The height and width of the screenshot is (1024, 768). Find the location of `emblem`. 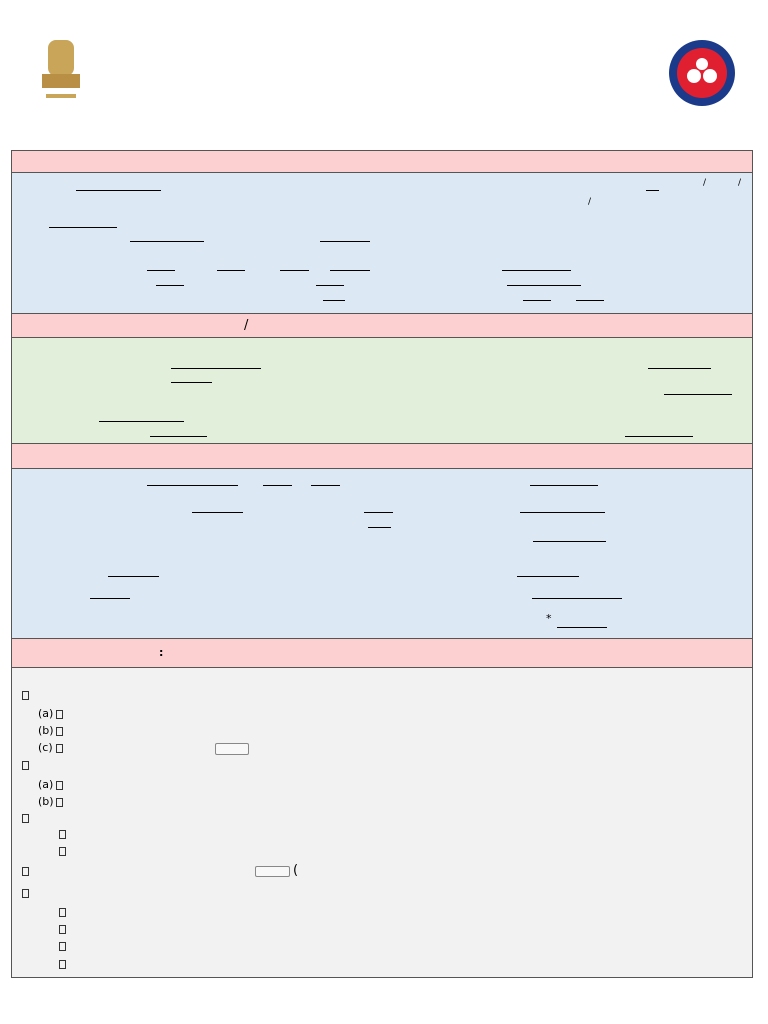

emblem is located at coordinates (61, 69).